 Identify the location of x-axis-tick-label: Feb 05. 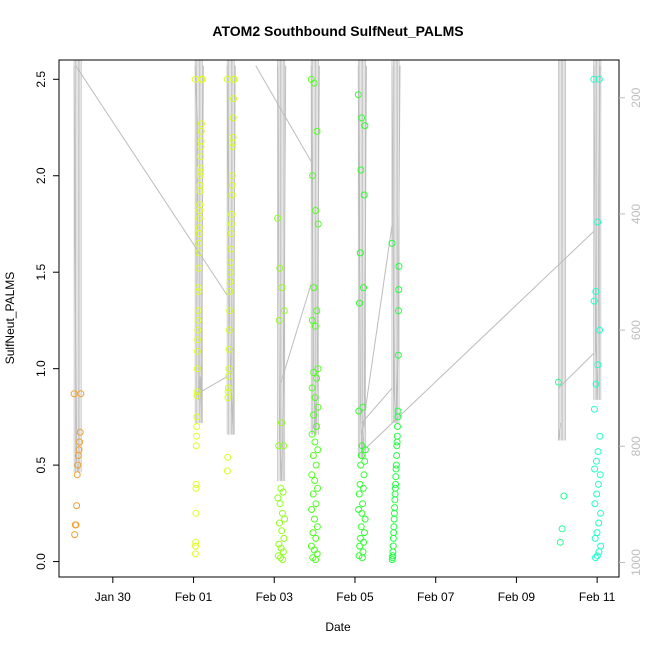
(355, 597).